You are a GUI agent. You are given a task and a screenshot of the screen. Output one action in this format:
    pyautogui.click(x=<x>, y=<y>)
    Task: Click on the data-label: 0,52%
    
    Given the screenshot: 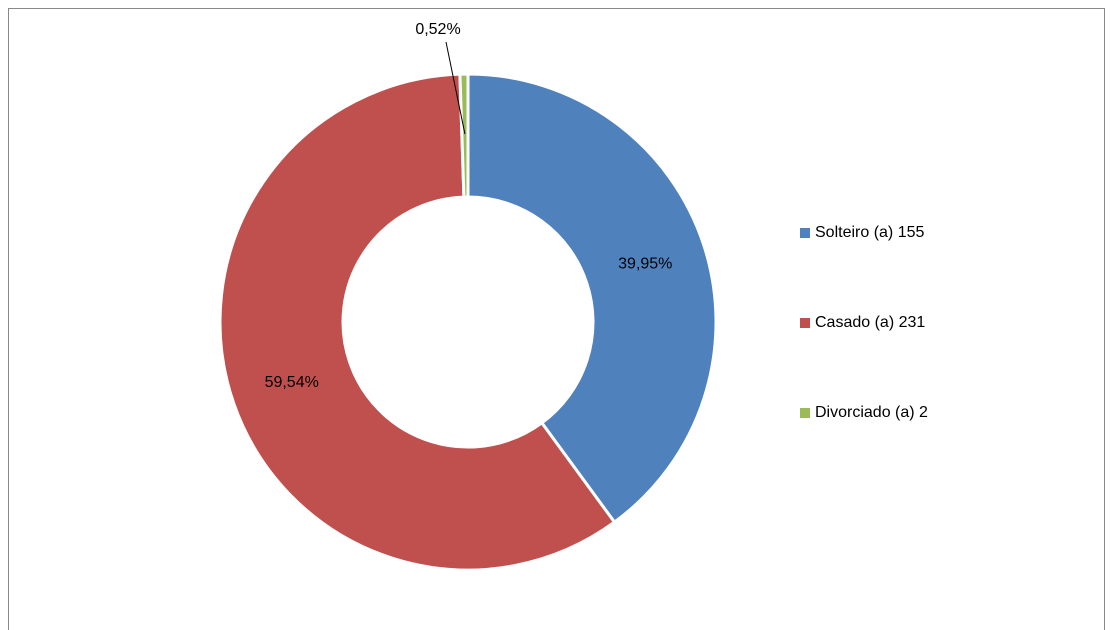 What is the action you would take?
    pyautogui.click(x=437, y=29)
    